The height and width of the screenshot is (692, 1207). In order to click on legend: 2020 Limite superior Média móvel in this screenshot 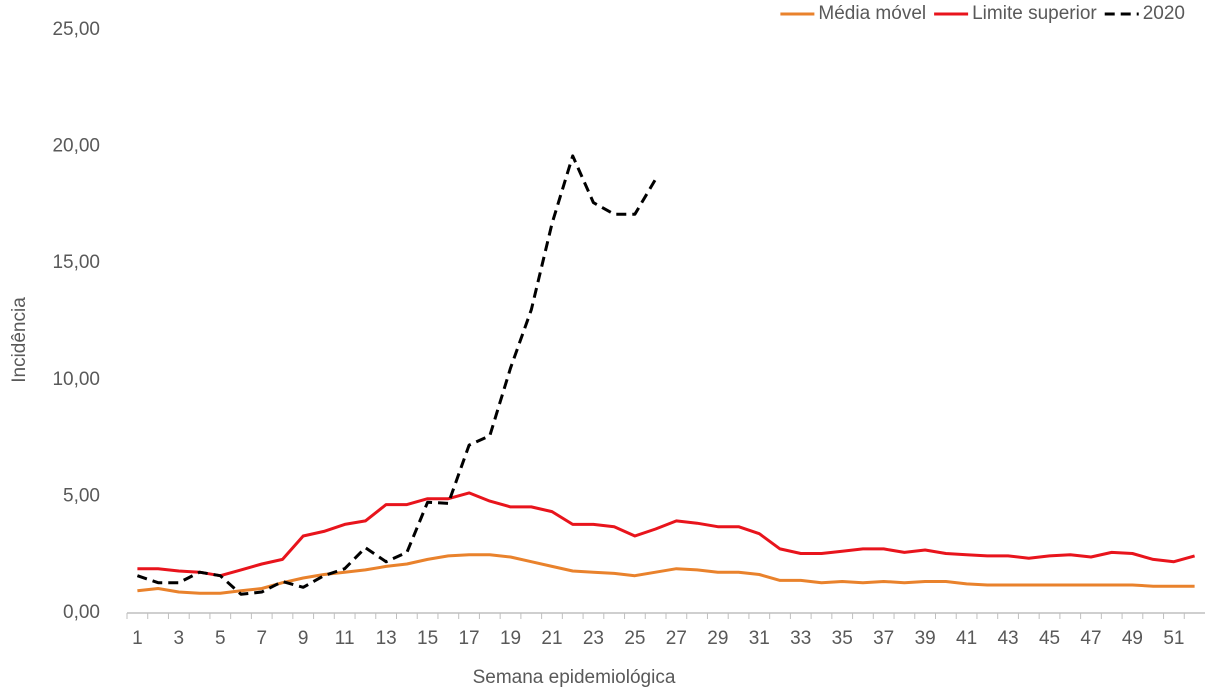, I will do `click(982, 13)`.